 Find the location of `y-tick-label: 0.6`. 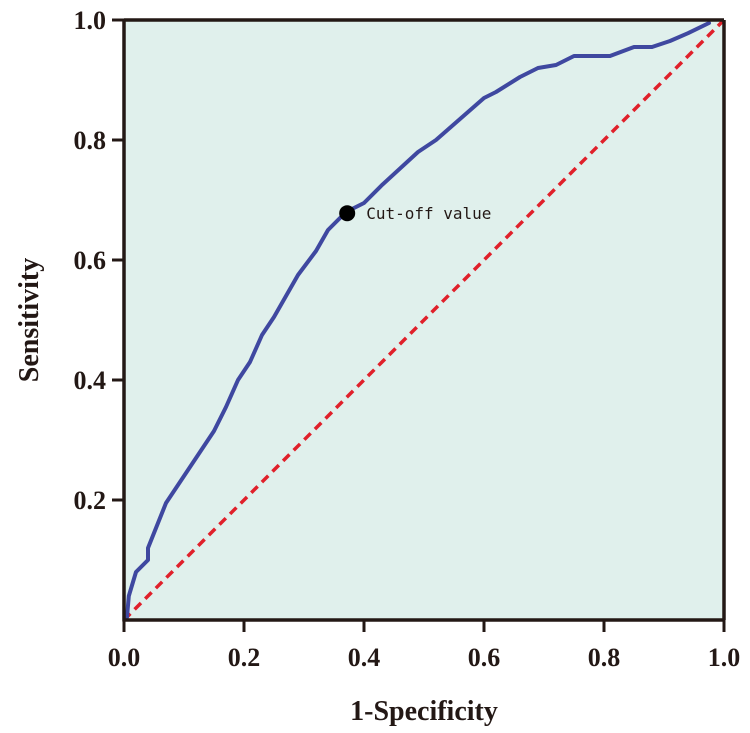

y-tick-label: 0.6 is located at coordinates (90, 260).